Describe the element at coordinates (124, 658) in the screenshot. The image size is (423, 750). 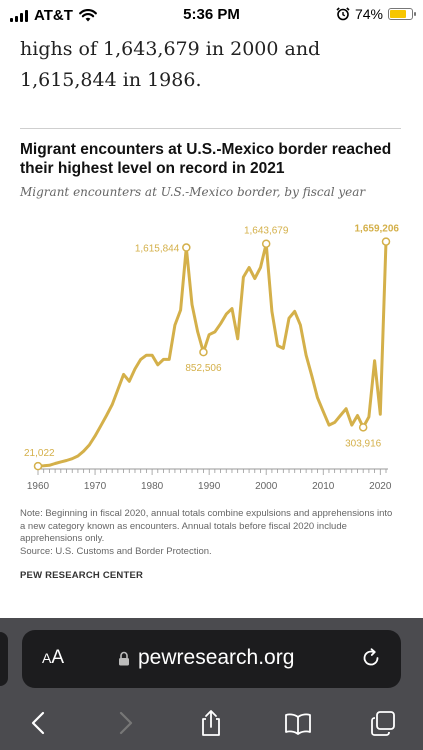
I see `lock-icon` at that location.